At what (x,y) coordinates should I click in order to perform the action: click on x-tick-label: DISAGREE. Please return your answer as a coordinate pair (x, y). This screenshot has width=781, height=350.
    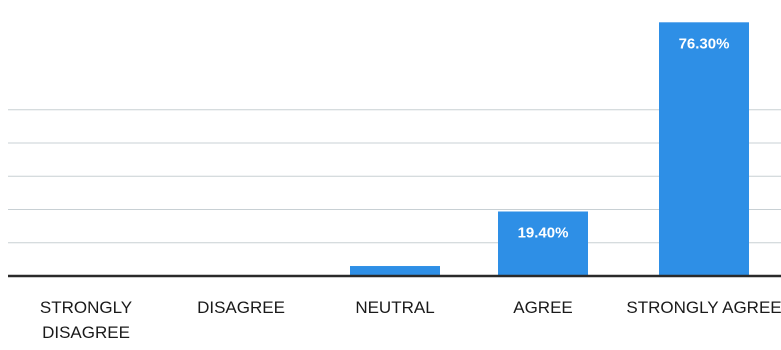
    Looking at the image, I should click on (241, 307).